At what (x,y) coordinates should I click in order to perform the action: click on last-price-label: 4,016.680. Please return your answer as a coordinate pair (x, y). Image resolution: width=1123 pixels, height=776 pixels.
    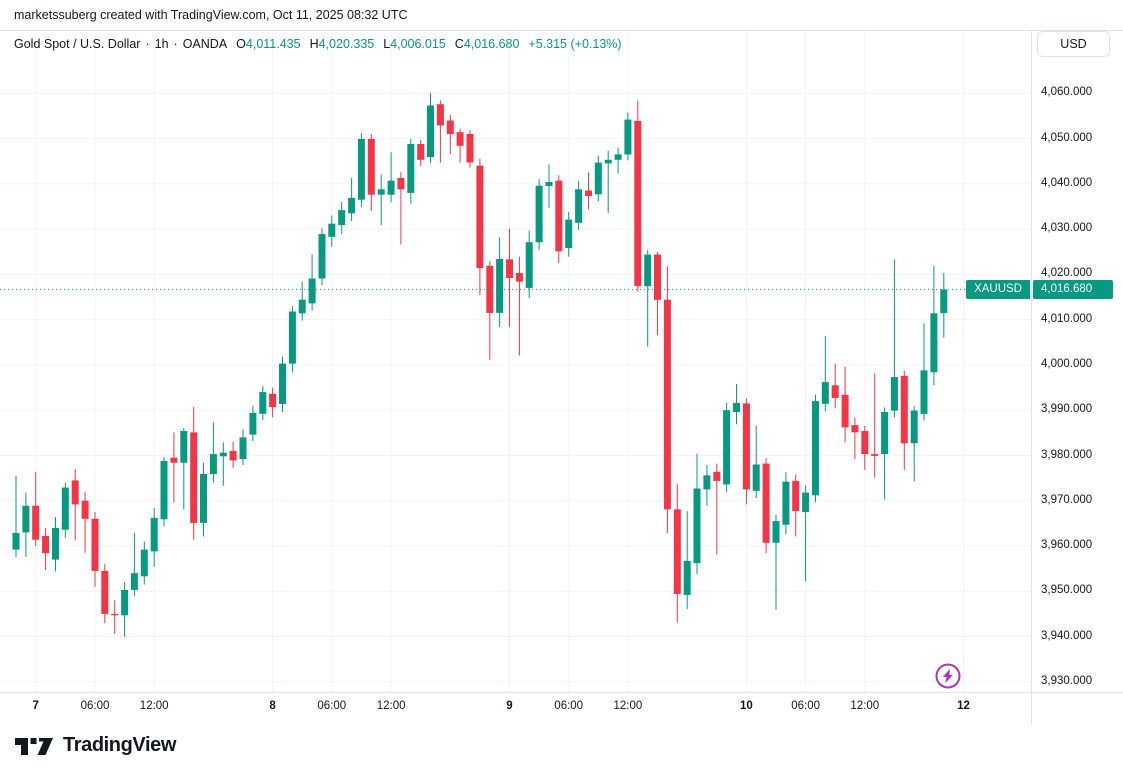
    Looking at the image, I should click on (1073, 289).